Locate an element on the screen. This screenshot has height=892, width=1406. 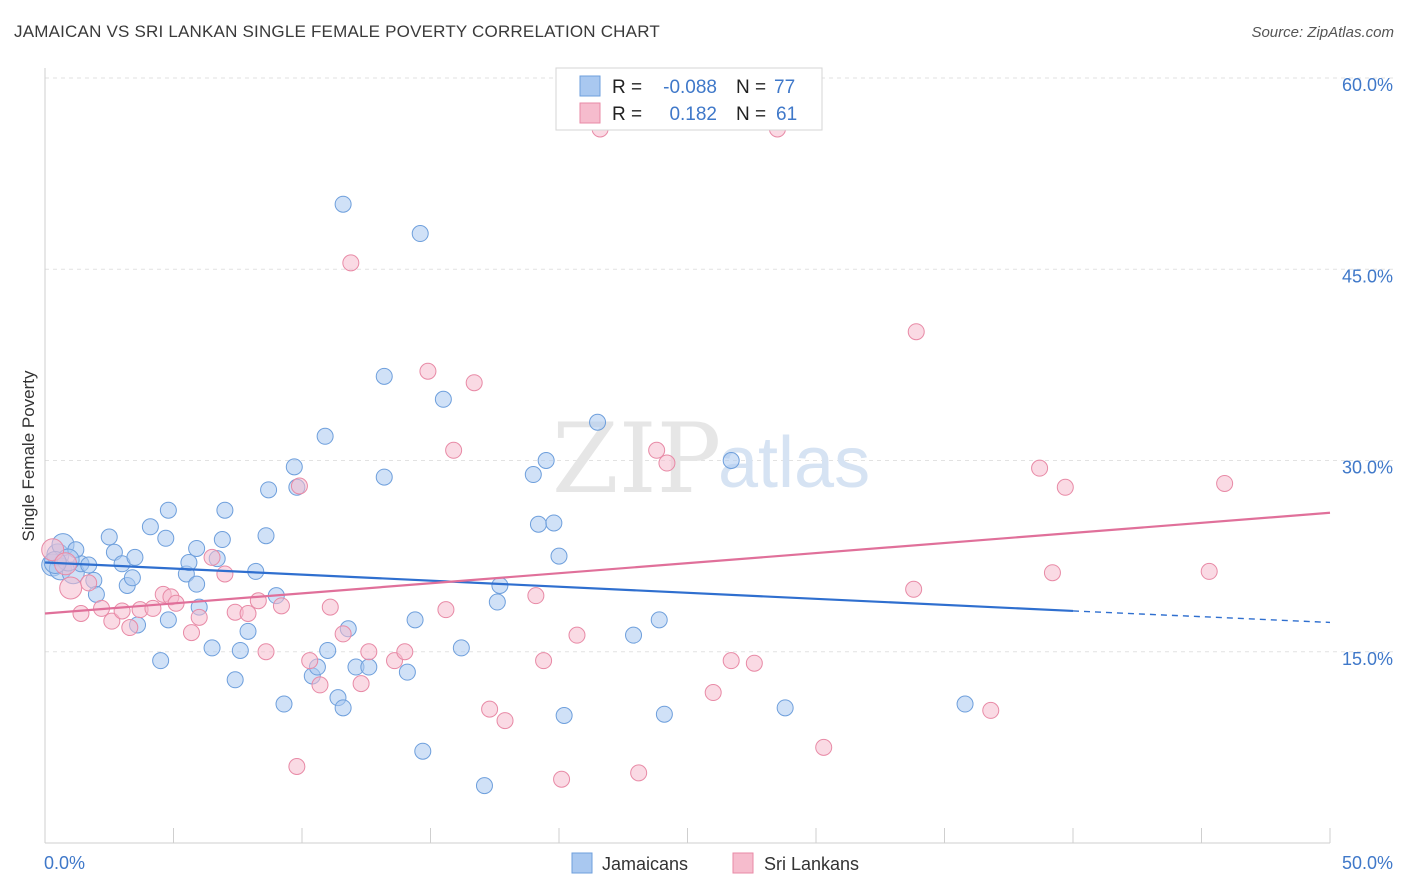
bottom-legend-swatch-srilankans is located at coordinates (743, 863).